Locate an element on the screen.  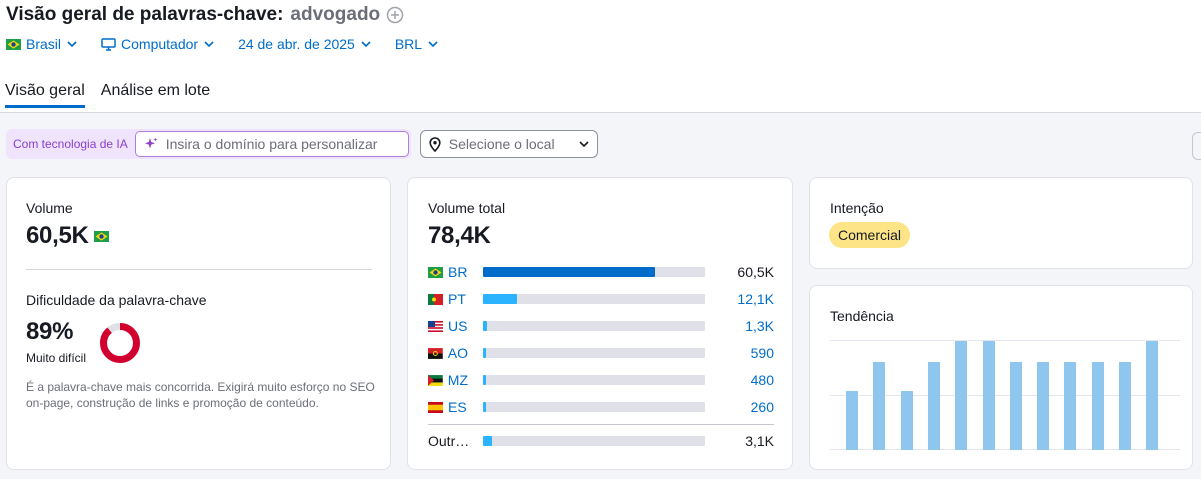
country-link: ES is located at coordinates (448, 407).